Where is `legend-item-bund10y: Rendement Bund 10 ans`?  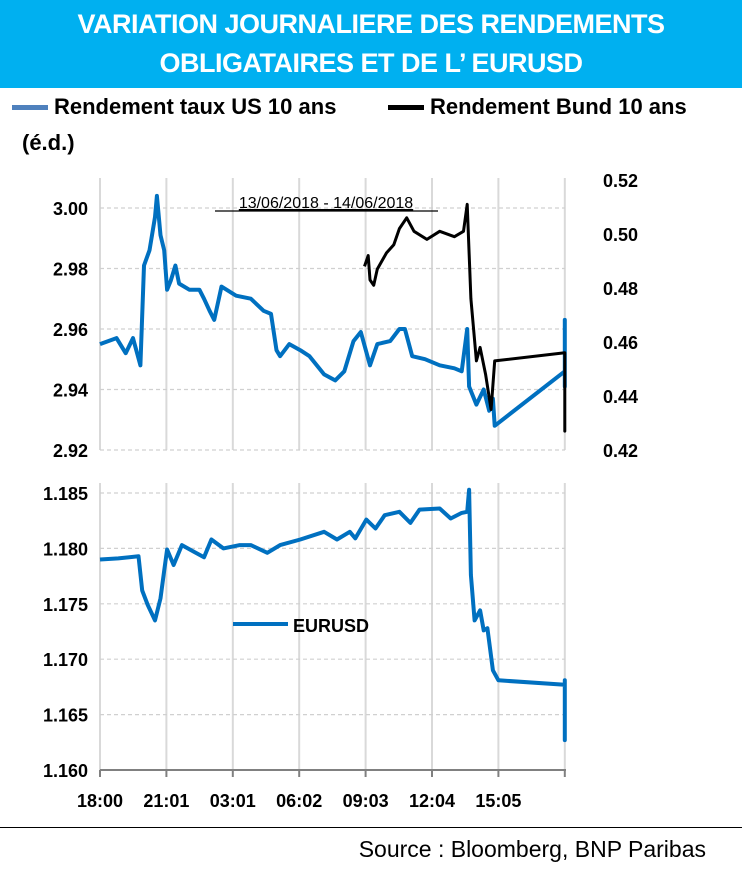
legend-item-bund10y: Rendement Bund 10 ans is located at coordinates (537, 107).